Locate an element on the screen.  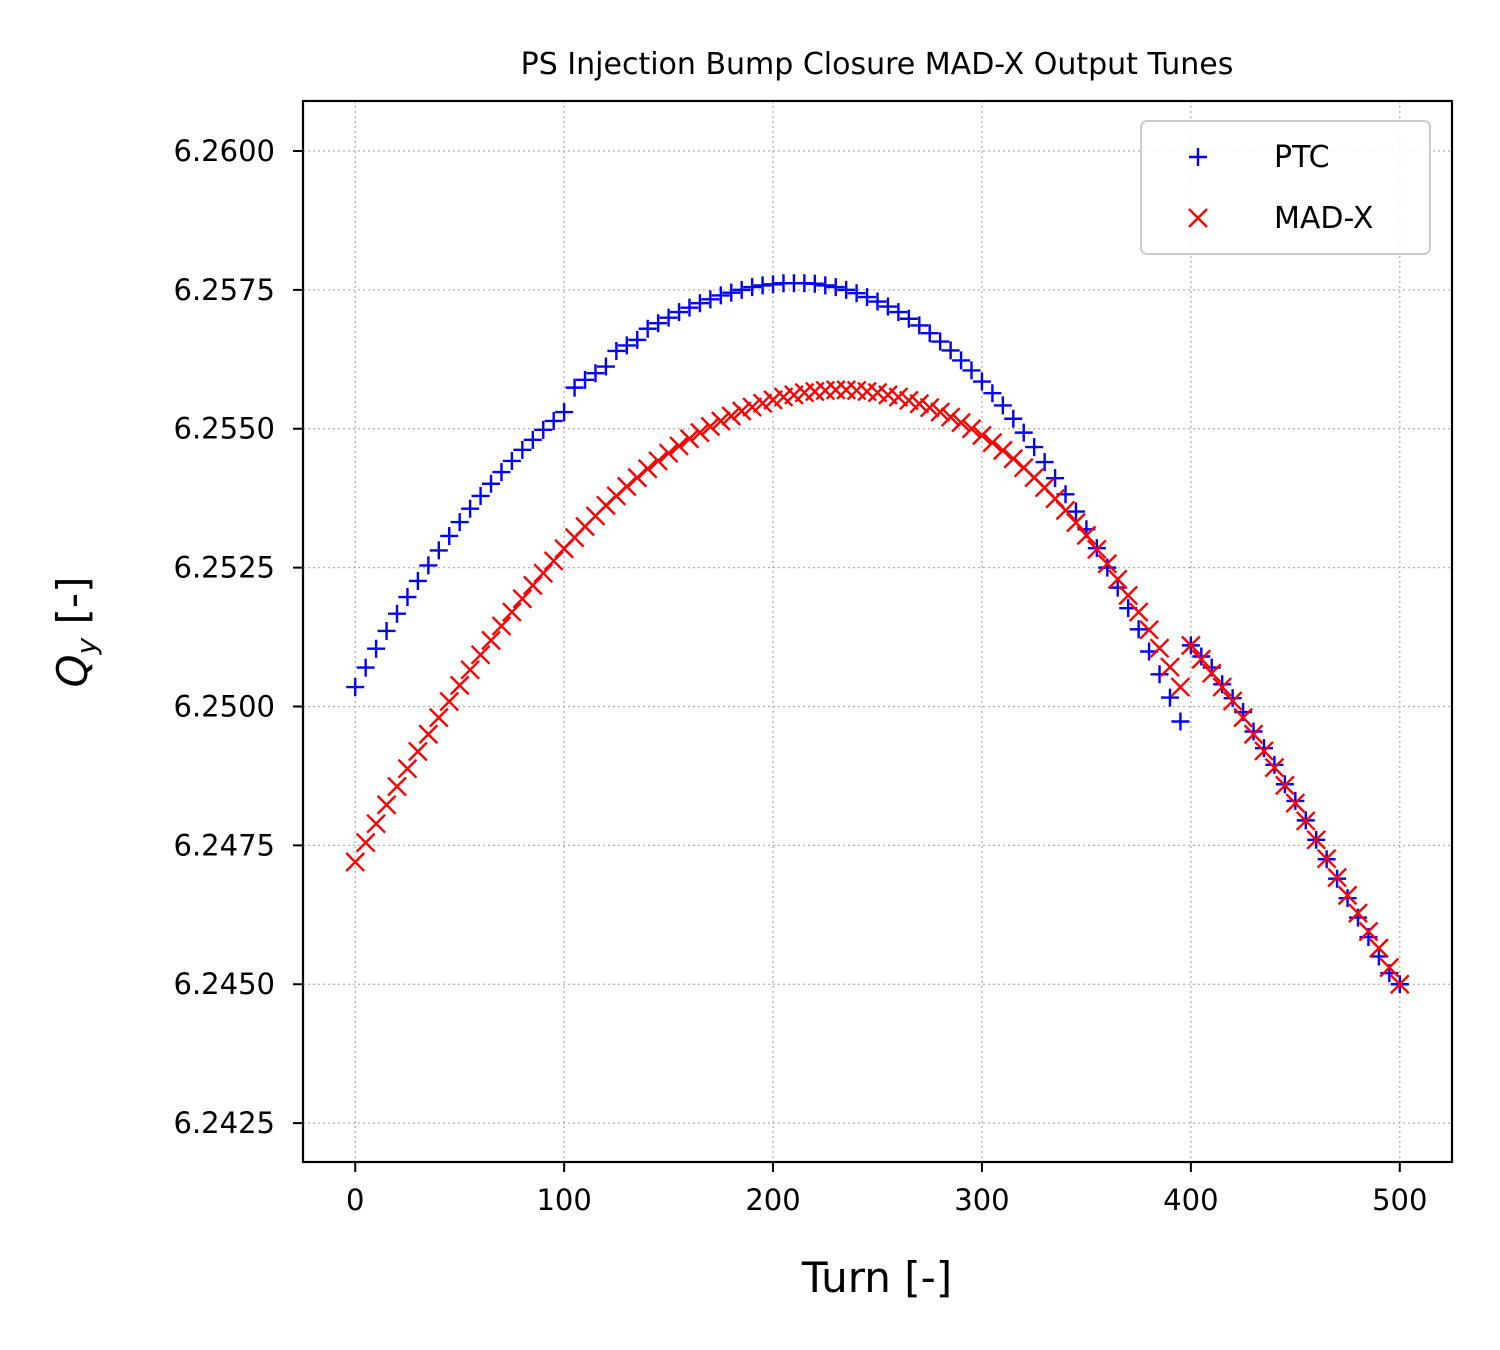
y-tick-label: 6.2525 is located at coordinates (224, 568).